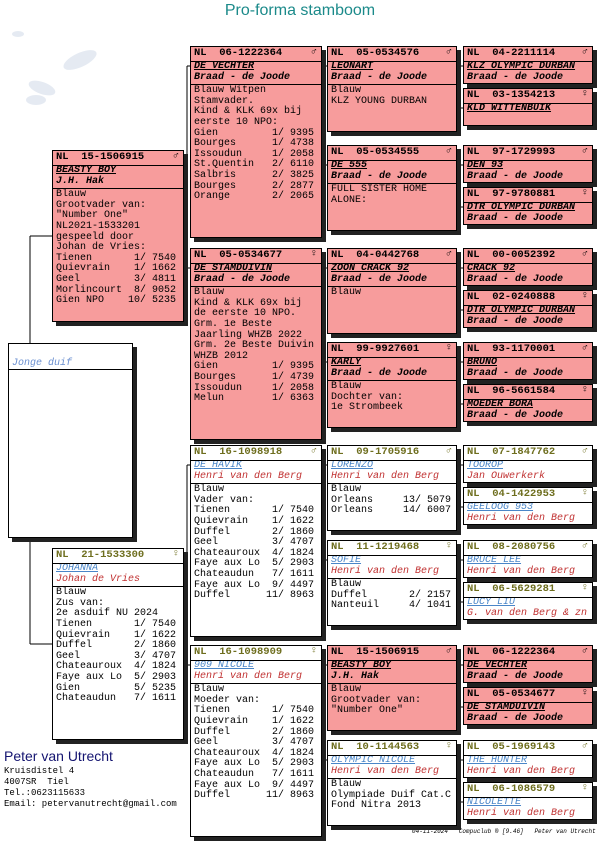 The width and height of the screenshot is (600, 861). Describe the element at coordinates (528, 695) in the screenshot. I see `ring-row: NL 05-0534677 ♀` at that location.